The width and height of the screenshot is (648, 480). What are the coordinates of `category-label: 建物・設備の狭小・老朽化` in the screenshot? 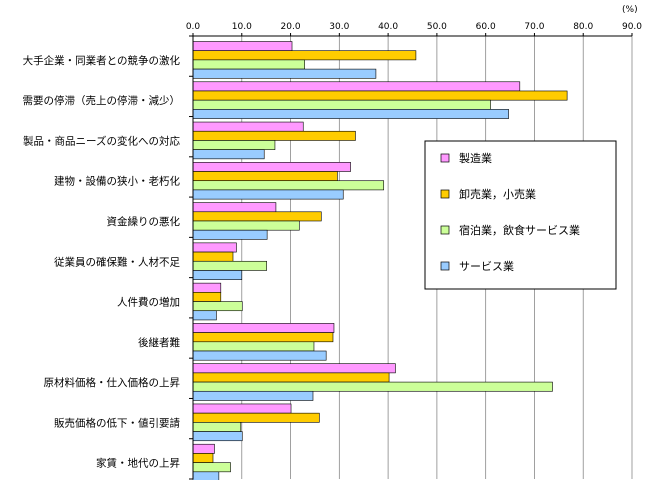 It's located at (117, 181).